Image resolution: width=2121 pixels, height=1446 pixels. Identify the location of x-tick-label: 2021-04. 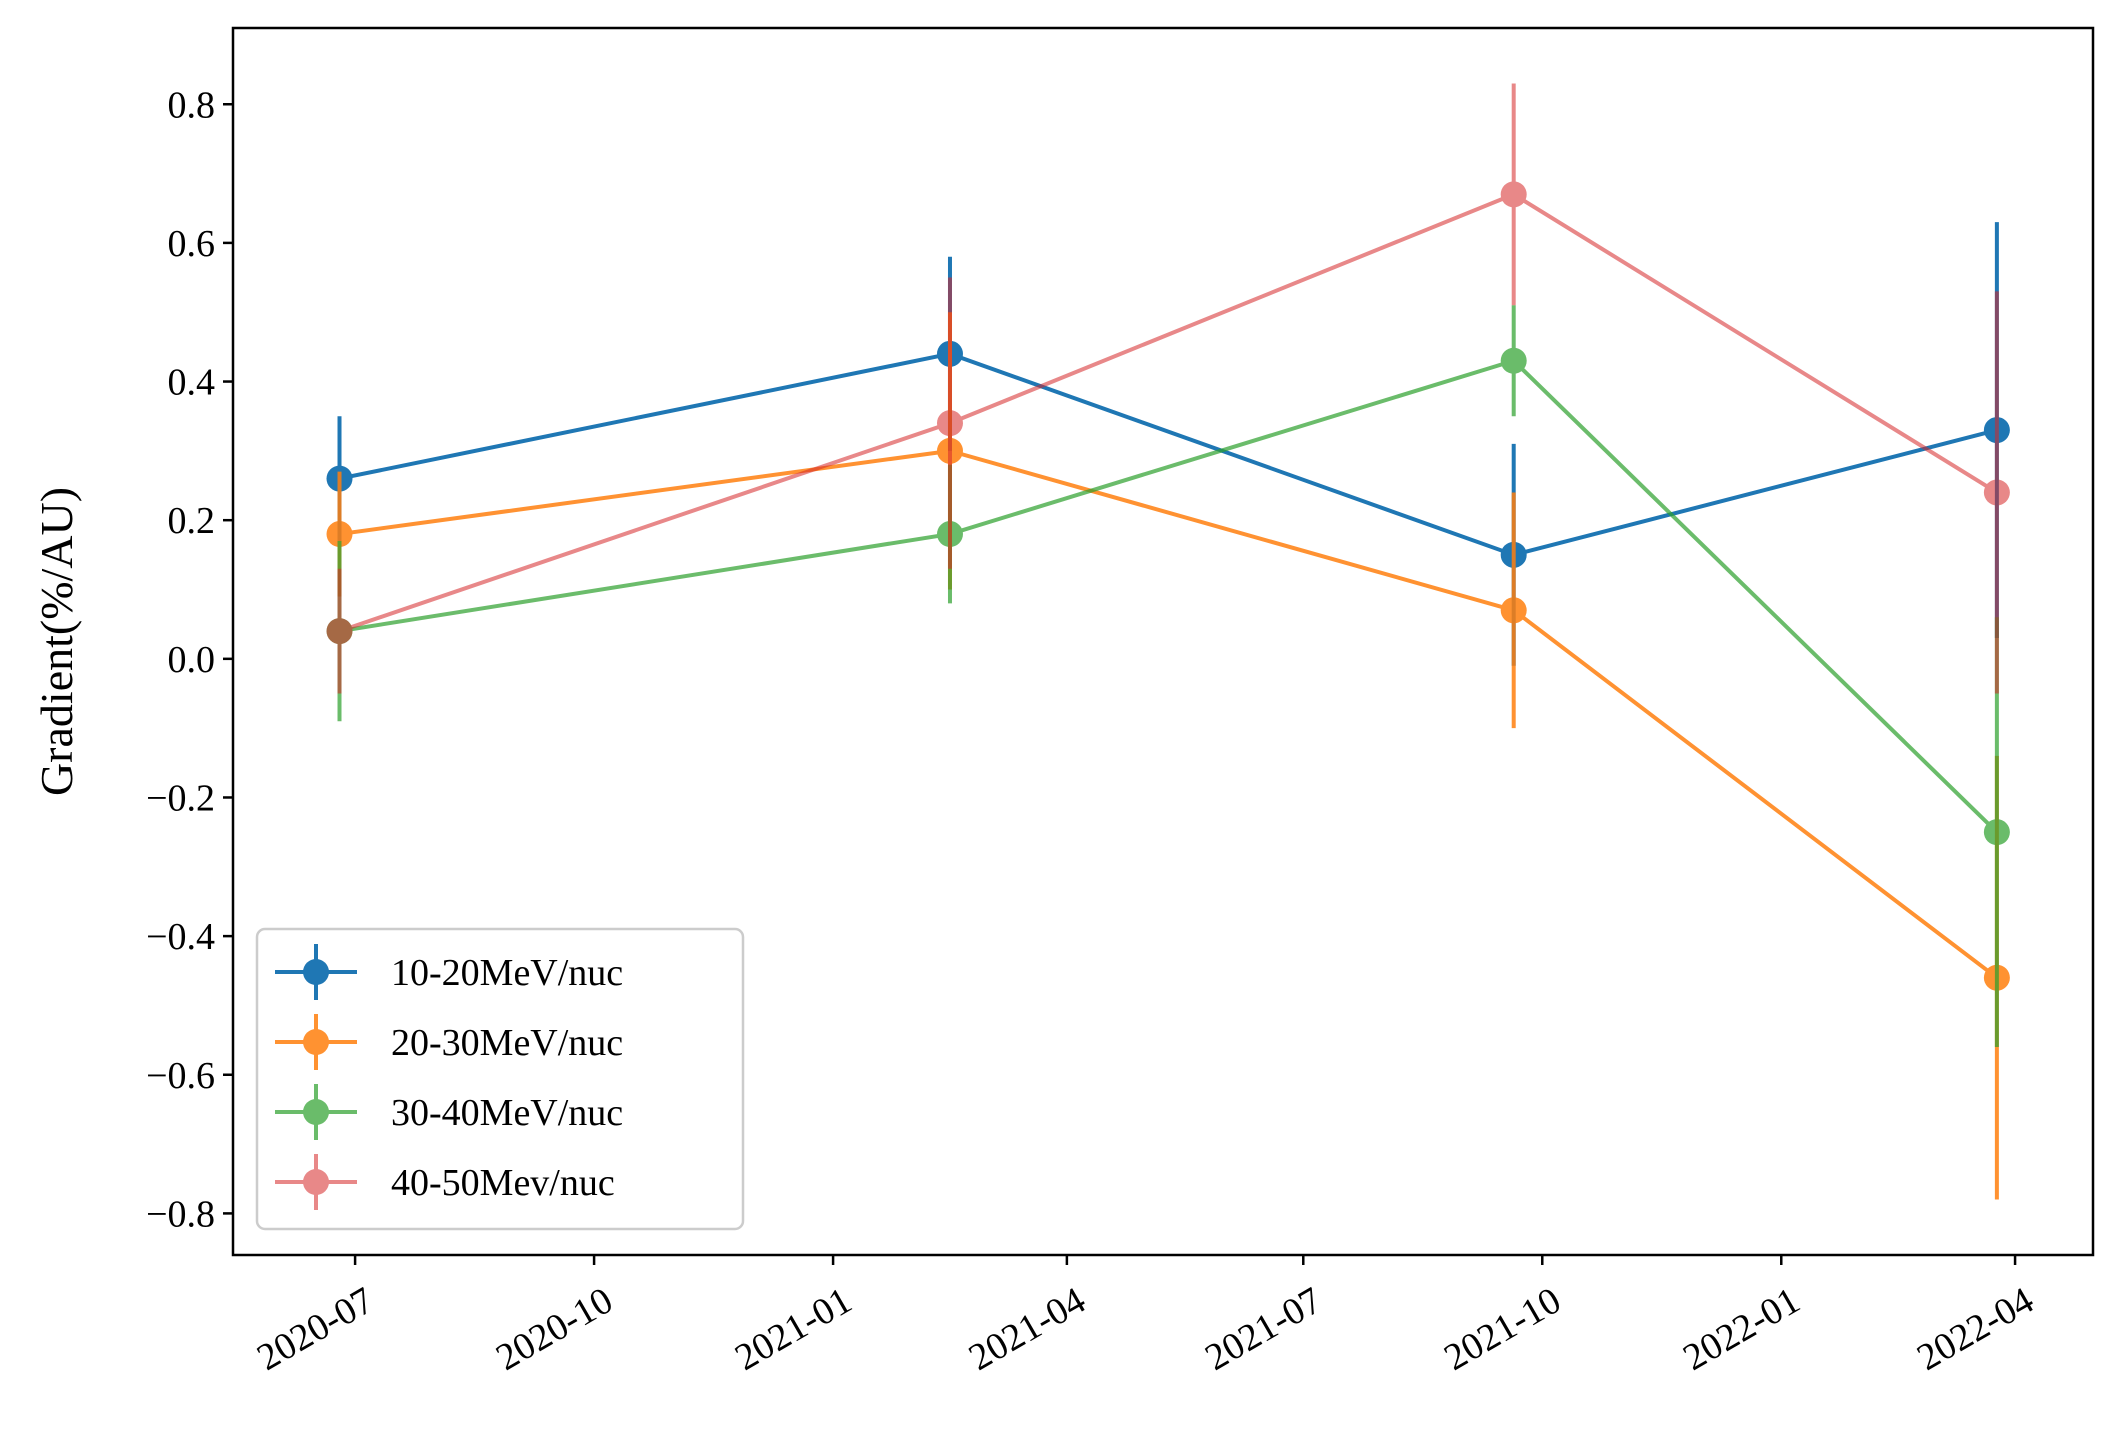
(1027, 1329).